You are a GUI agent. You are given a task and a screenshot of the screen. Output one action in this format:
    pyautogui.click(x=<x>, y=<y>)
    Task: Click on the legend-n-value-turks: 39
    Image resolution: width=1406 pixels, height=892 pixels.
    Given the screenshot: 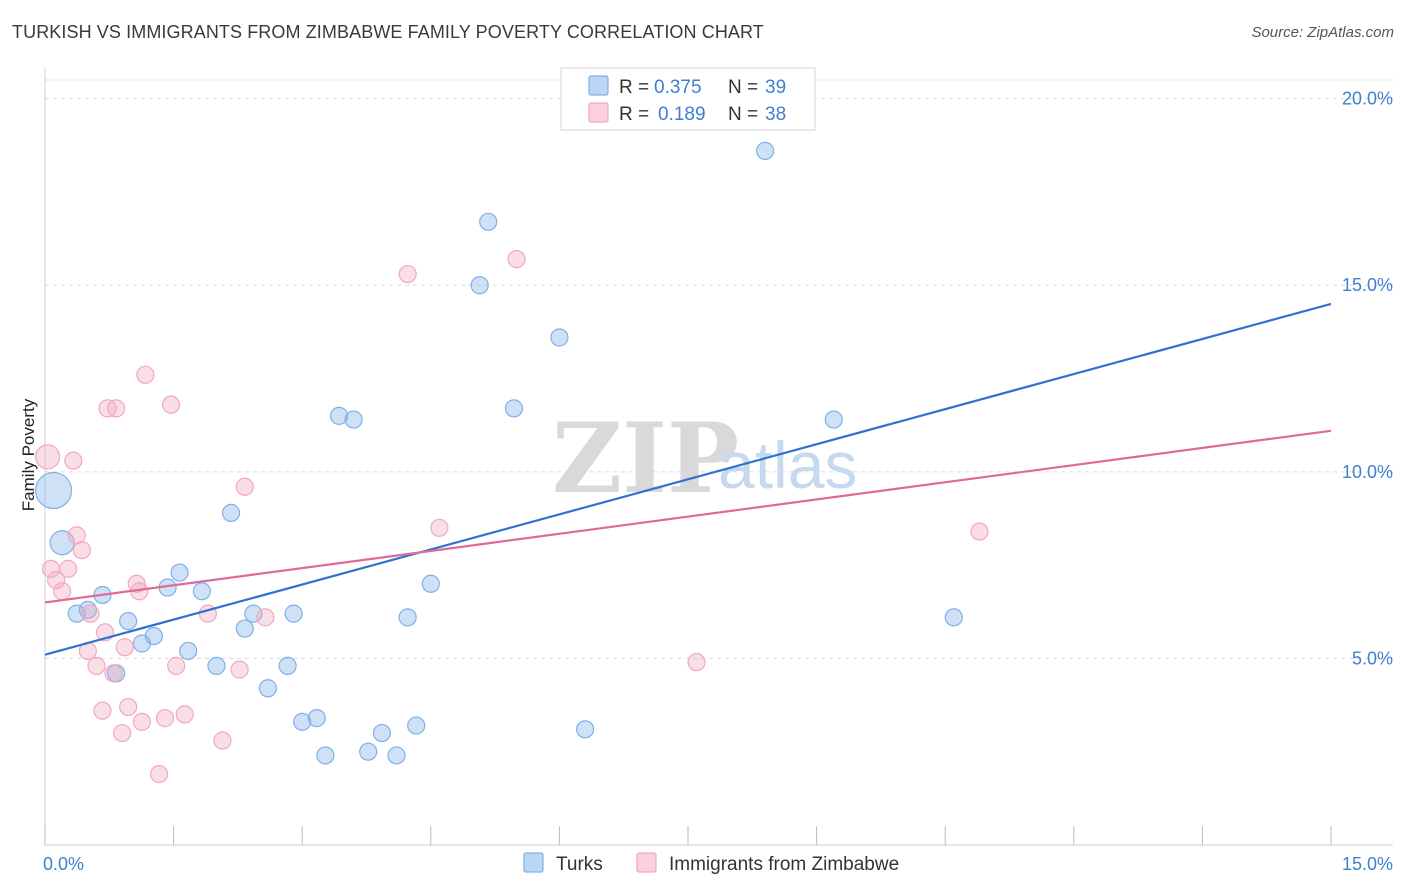 What is the action you would take?
    pyautogui.click(x=775, y=87)
    